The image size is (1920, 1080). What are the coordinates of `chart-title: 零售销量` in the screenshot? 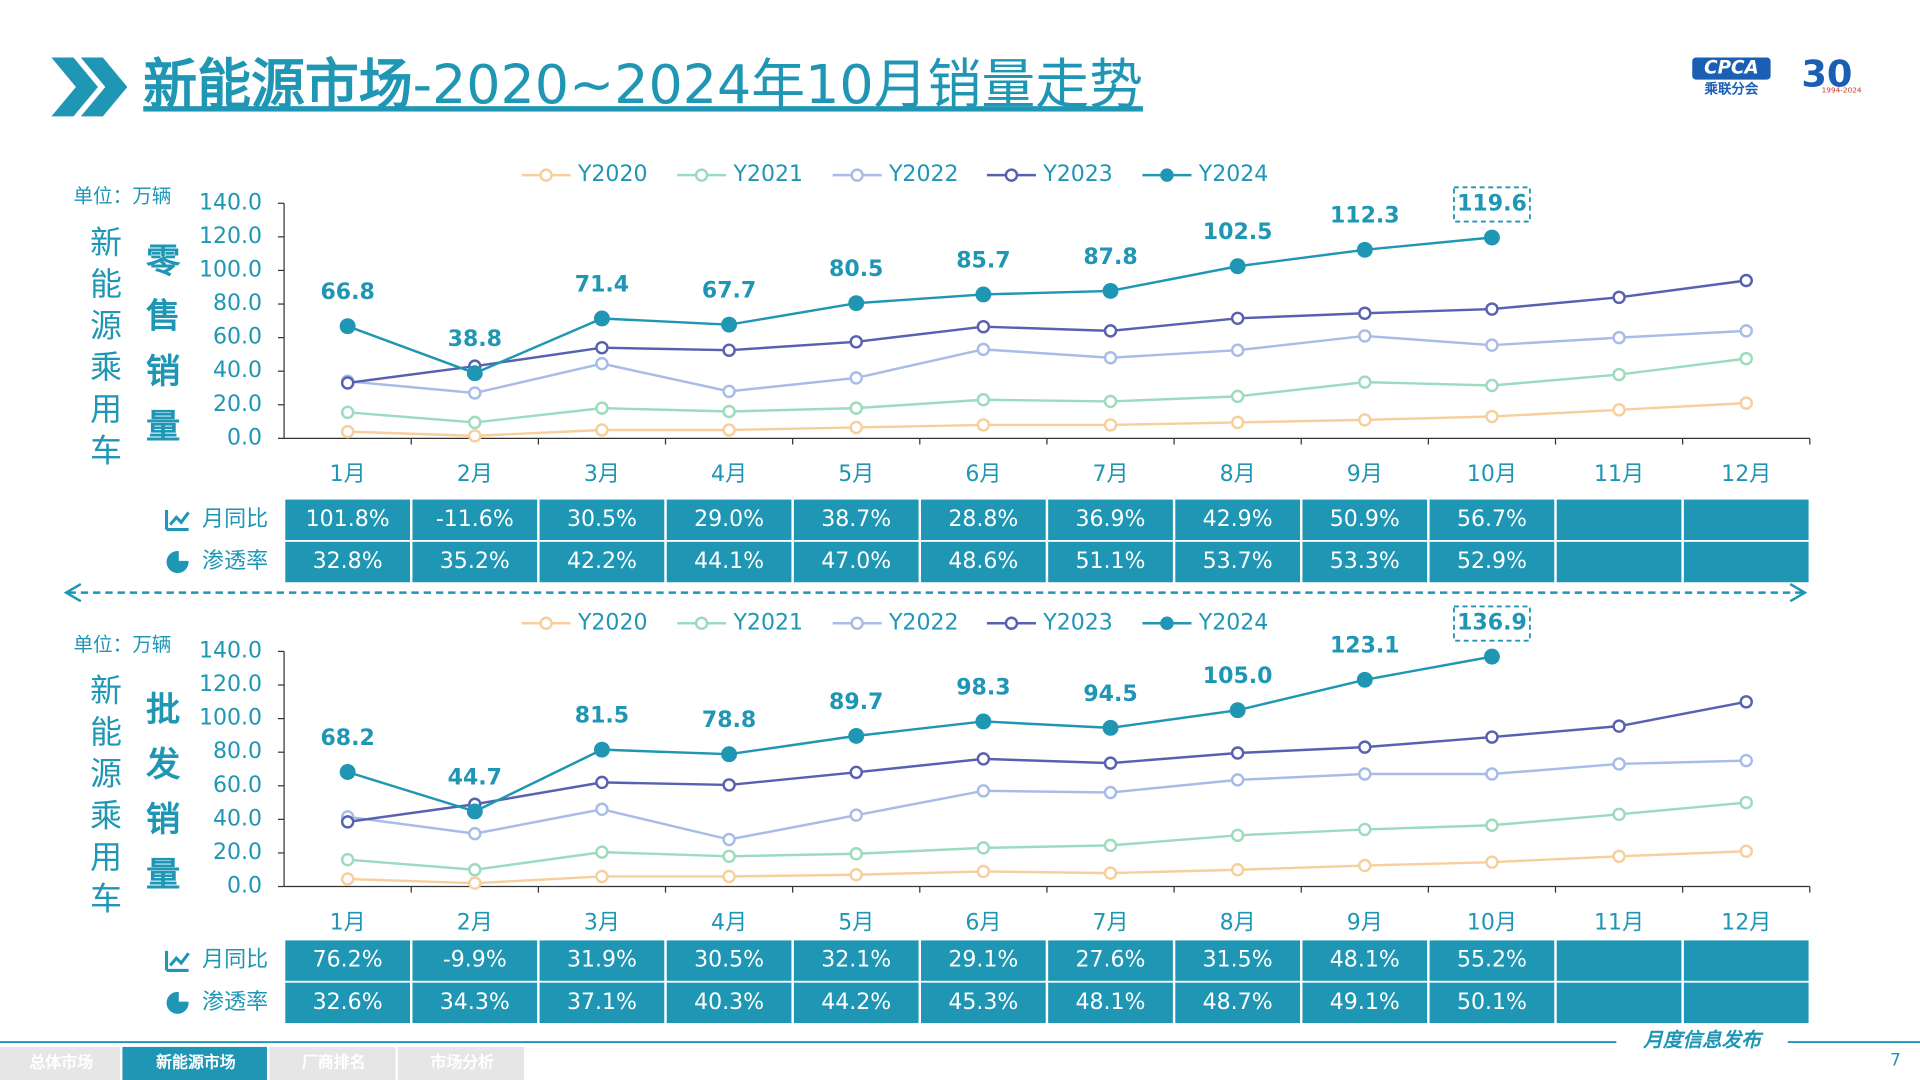 It's located at (159, 352).